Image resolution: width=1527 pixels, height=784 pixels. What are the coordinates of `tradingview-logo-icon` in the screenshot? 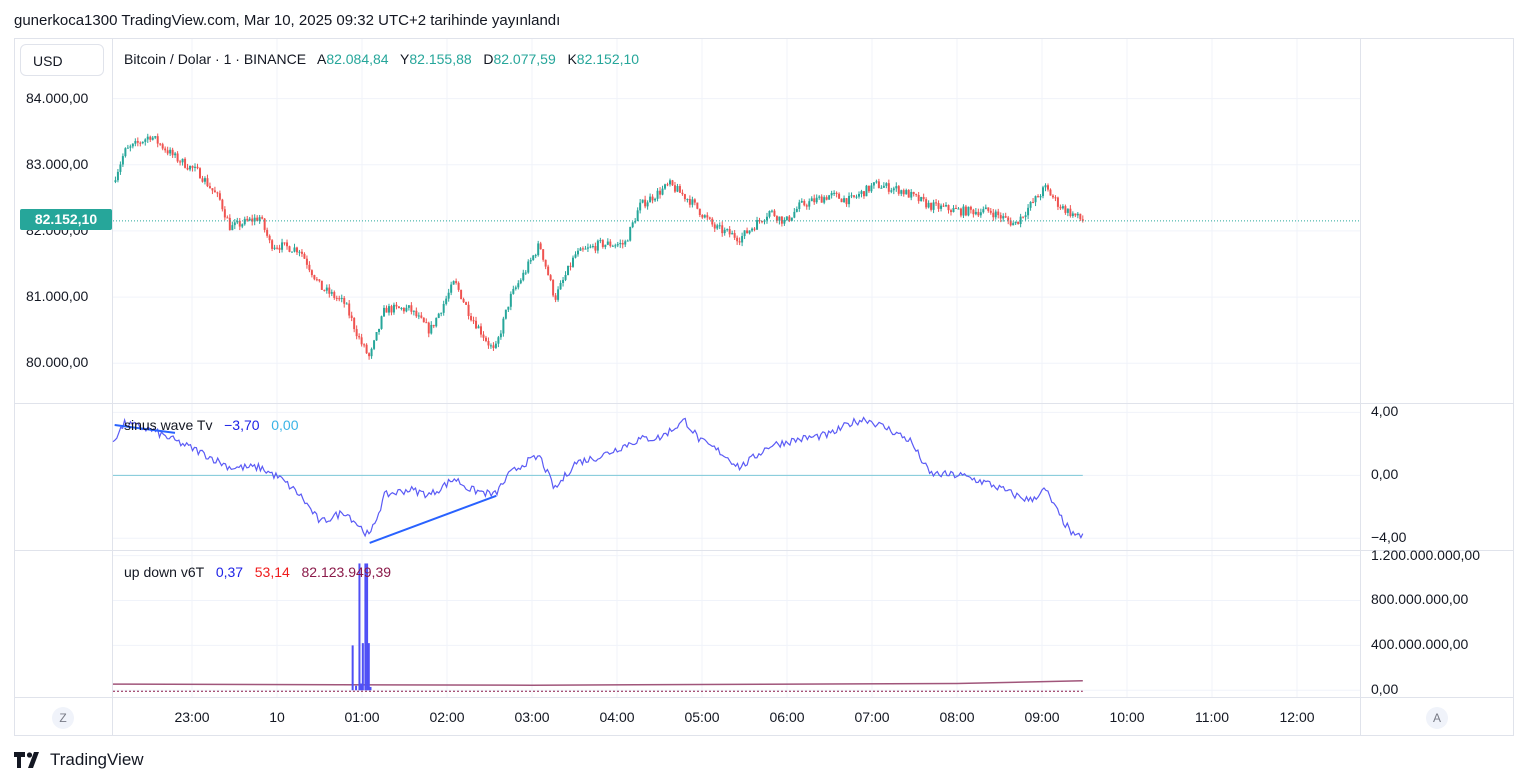 It's located at (26, 760).